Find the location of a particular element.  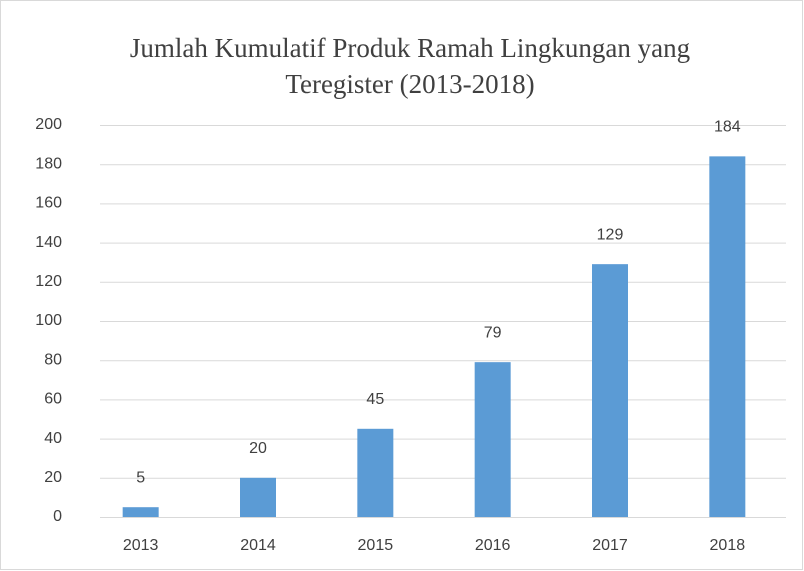

data-label: 5 is located at coordinates (140, 477).